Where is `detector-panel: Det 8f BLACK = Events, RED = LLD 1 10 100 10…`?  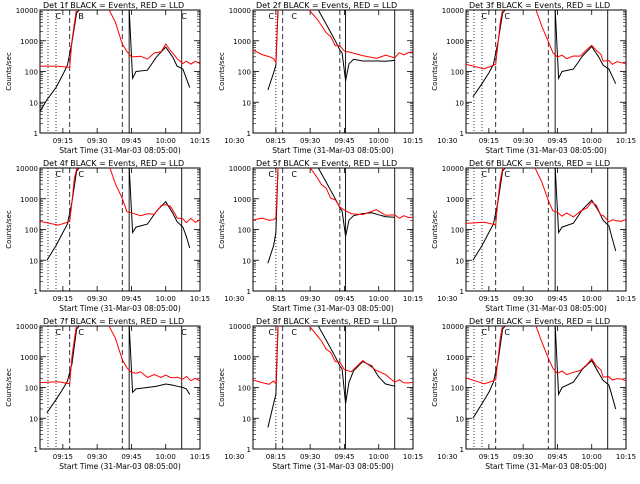
detector-panel: Det 8f BLACK = Events, RED = LLD 1 10 100 10… is located at coordinates (337, 394).